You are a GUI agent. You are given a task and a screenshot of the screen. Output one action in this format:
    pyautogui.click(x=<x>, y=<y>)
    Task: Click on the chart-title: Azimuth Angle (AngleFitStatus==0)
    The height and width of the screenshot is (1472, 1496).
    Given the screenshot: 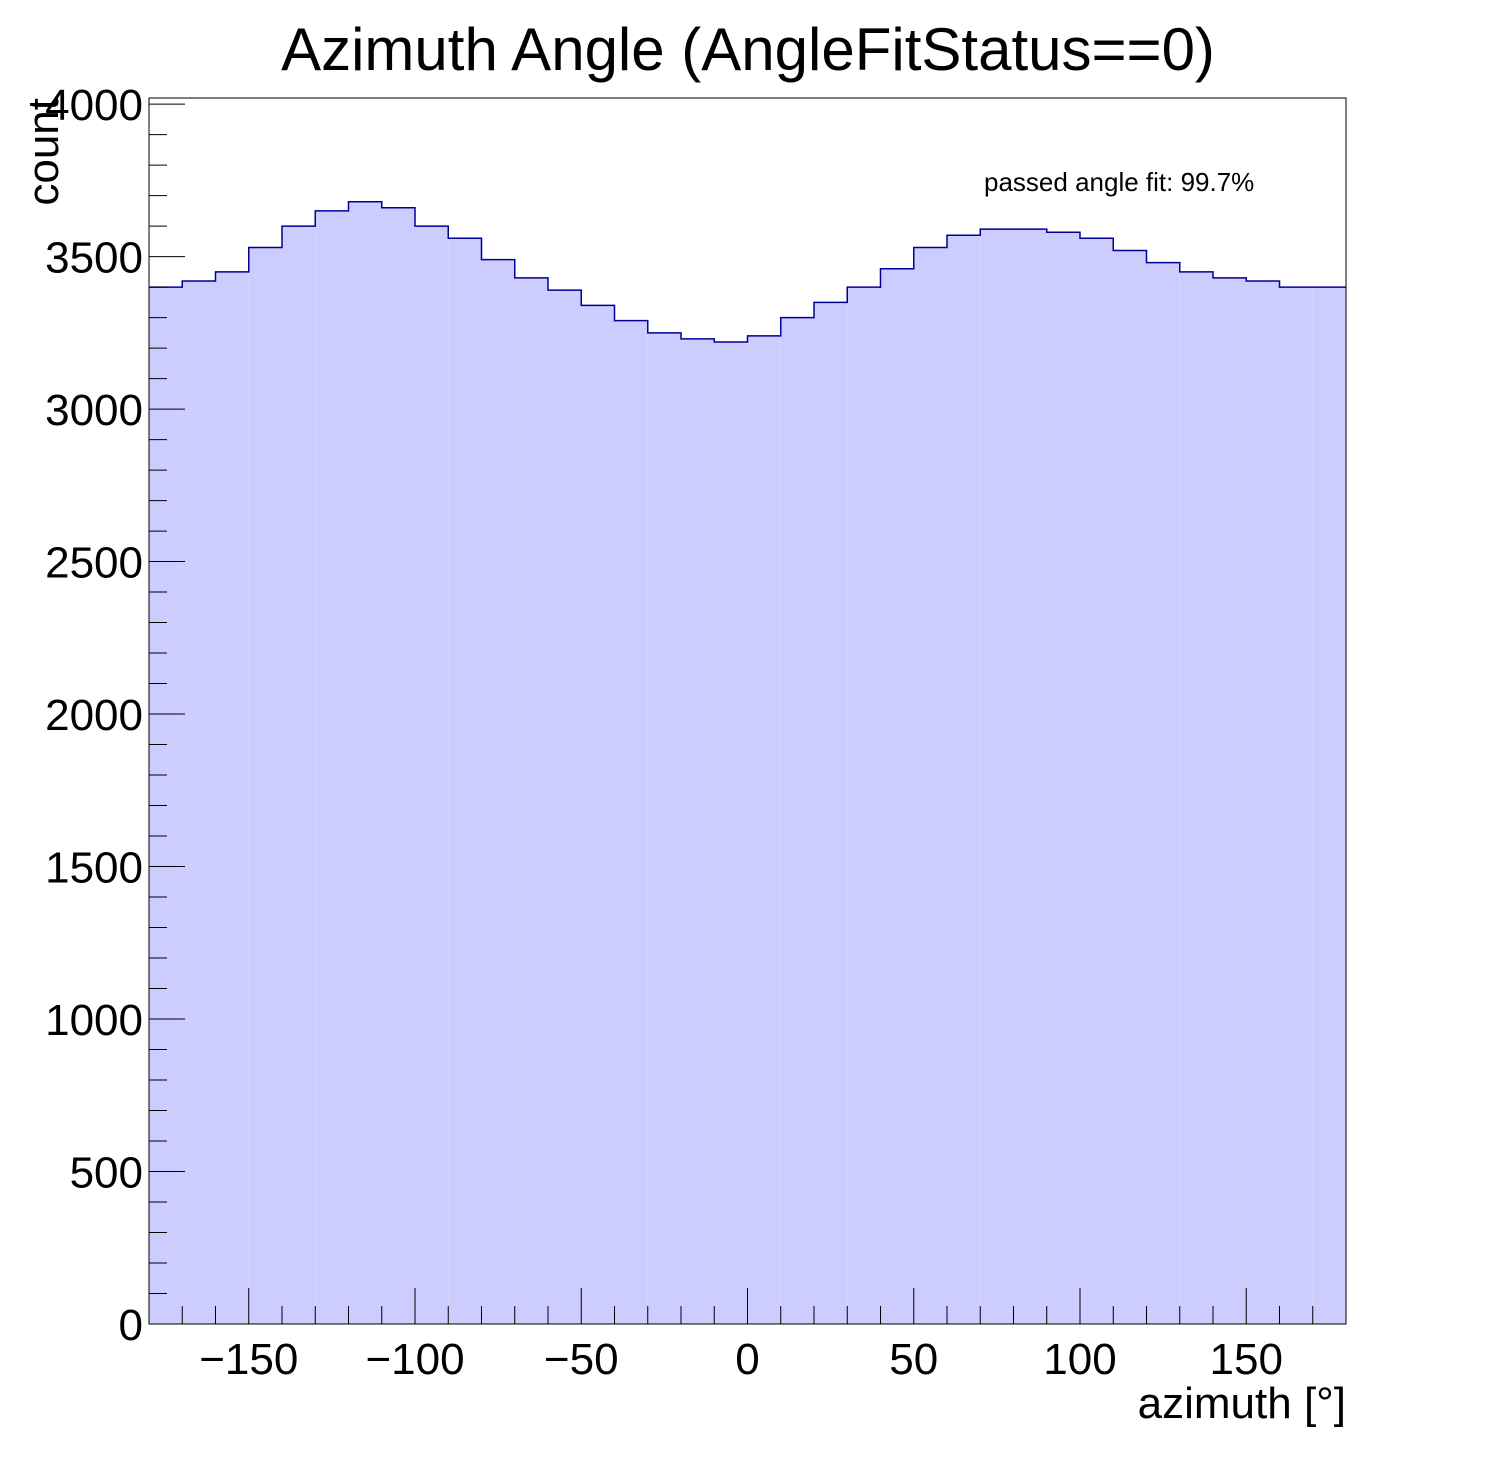 What is the action you would take?
    pyautogui.click(x=748, y=49)
    